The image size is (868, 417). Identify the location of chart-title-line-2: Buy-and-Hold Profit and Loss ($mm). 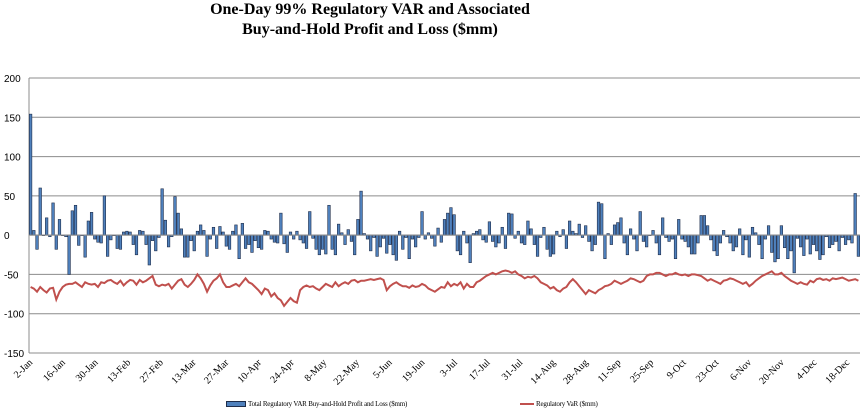
(370, 29).